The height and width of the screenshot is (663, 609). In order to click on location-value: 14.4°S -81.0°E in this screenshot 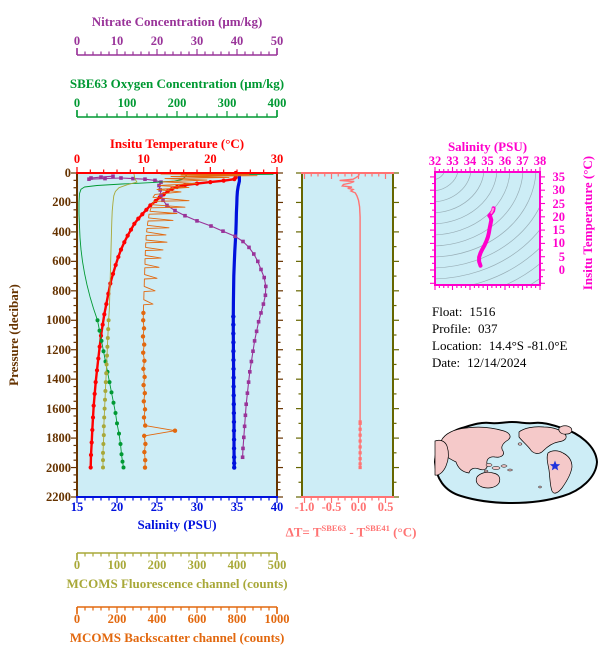, I will do `click(528, 345)`.